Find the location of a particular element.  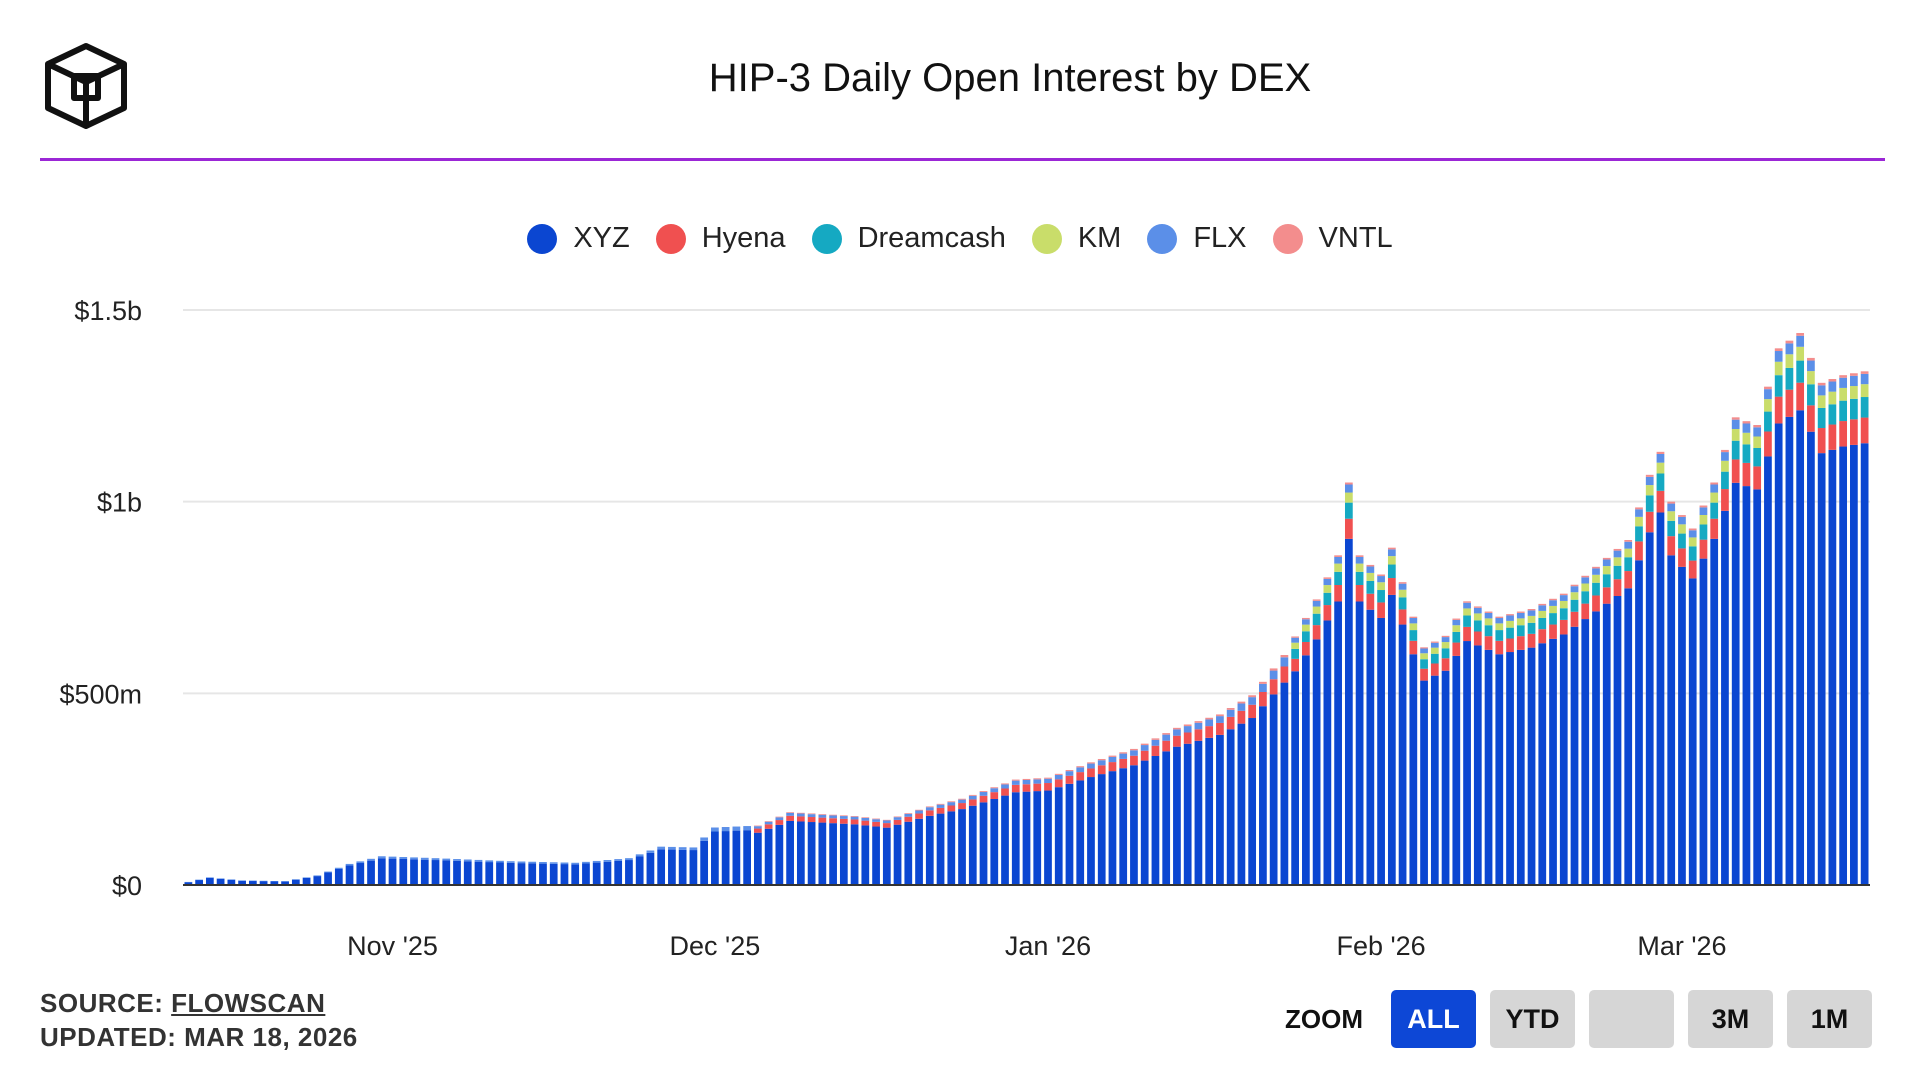

legend-item-dreamcash: Dreamcash is located at coordinates (908, 238).